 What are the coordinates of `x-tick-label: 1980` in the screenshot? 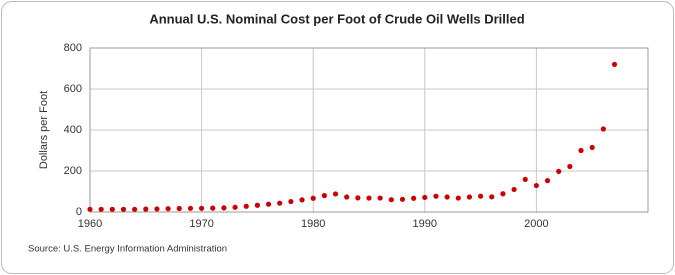 It's located at (313, 224).